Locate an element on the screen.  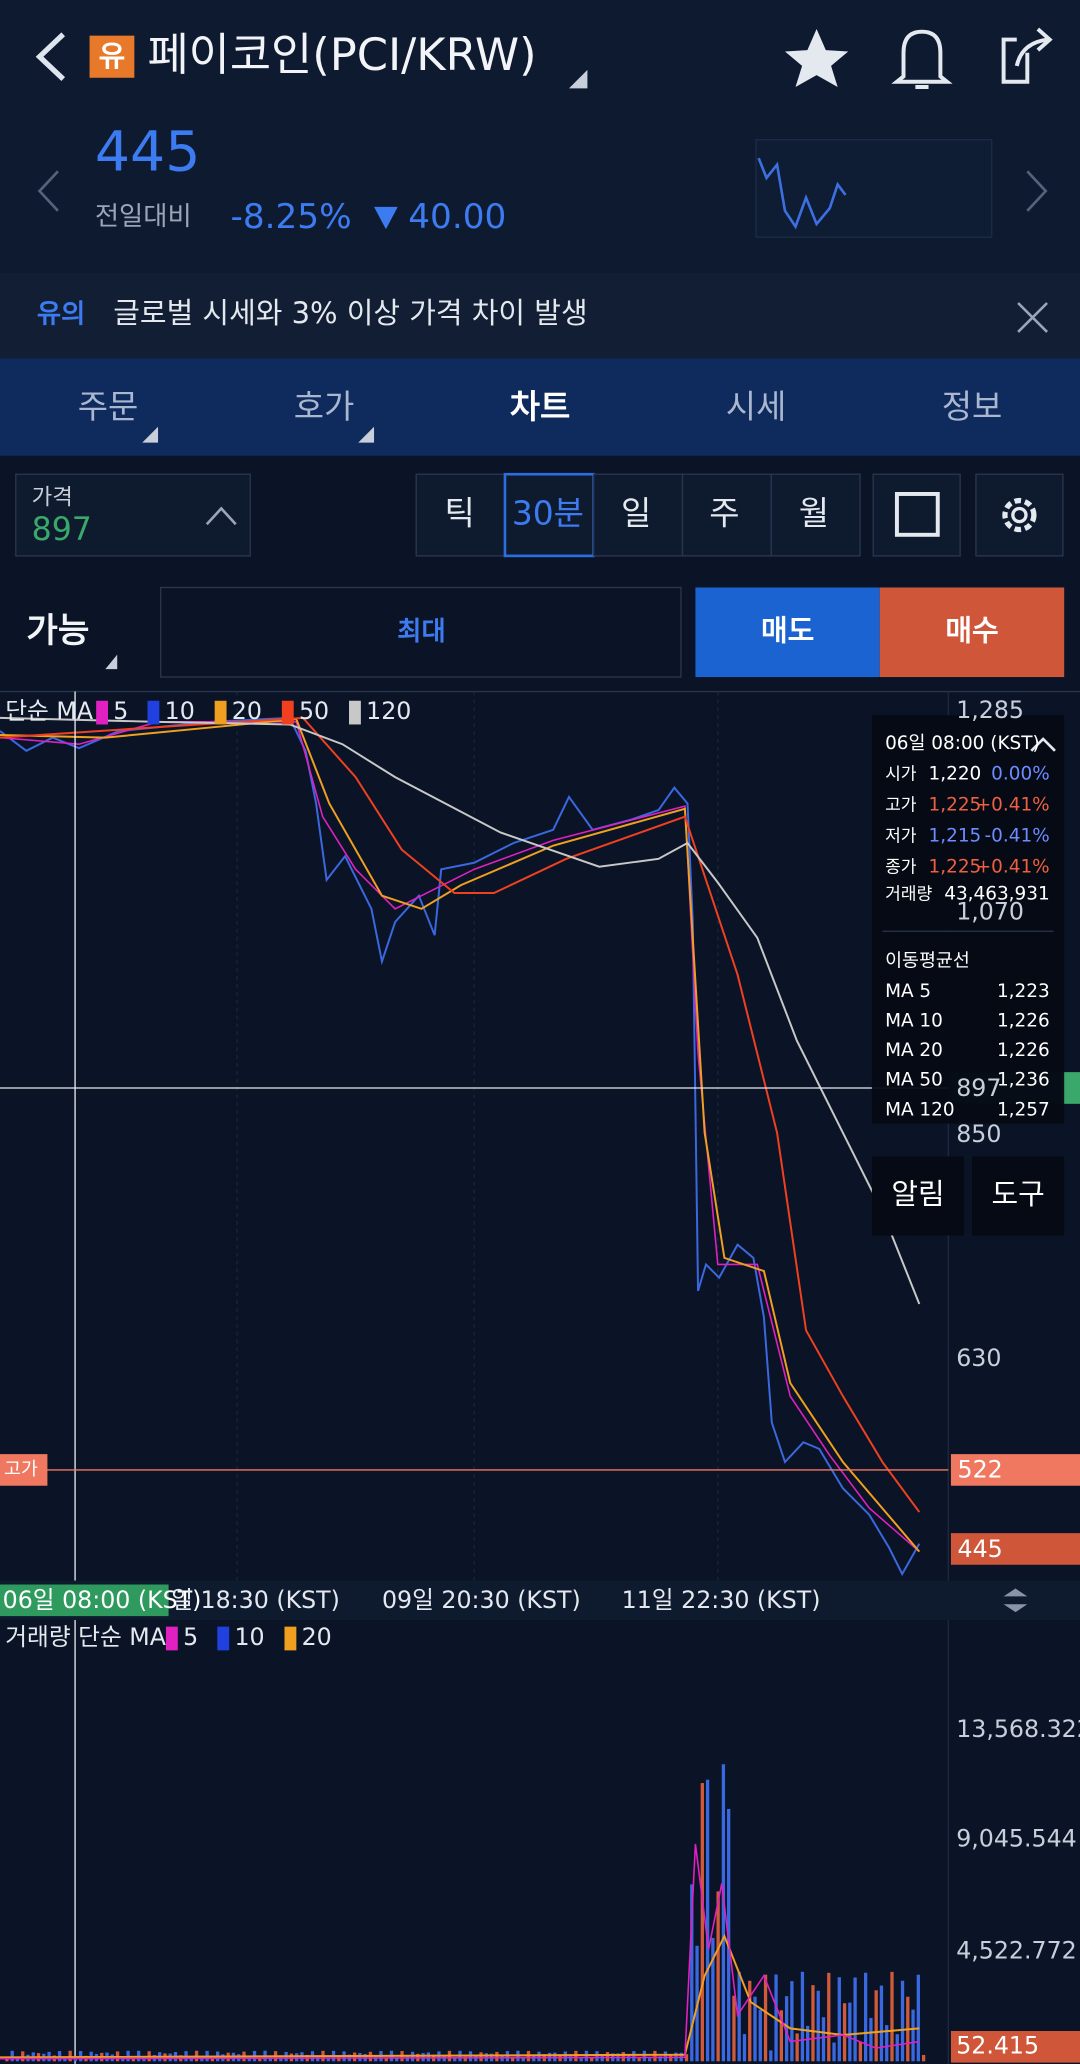
time-highlight is located at coordinates (84, 1600).